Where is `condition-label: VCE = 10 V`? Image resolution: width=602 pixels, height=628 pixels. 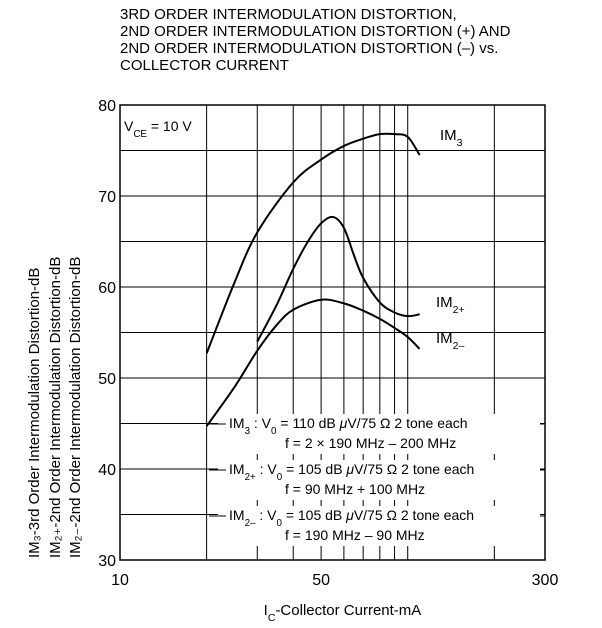 condition-label: VCE = 10 V is located at coordinates (158, 129).